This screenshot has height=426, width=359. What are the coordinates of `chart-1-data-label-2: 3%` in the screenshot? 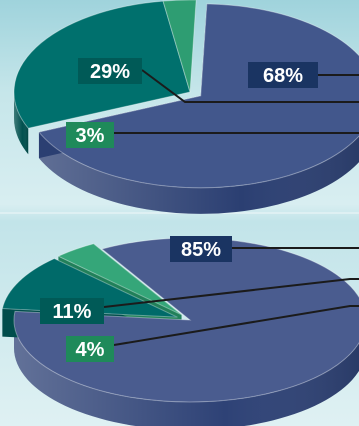 It's located at (90, 136).